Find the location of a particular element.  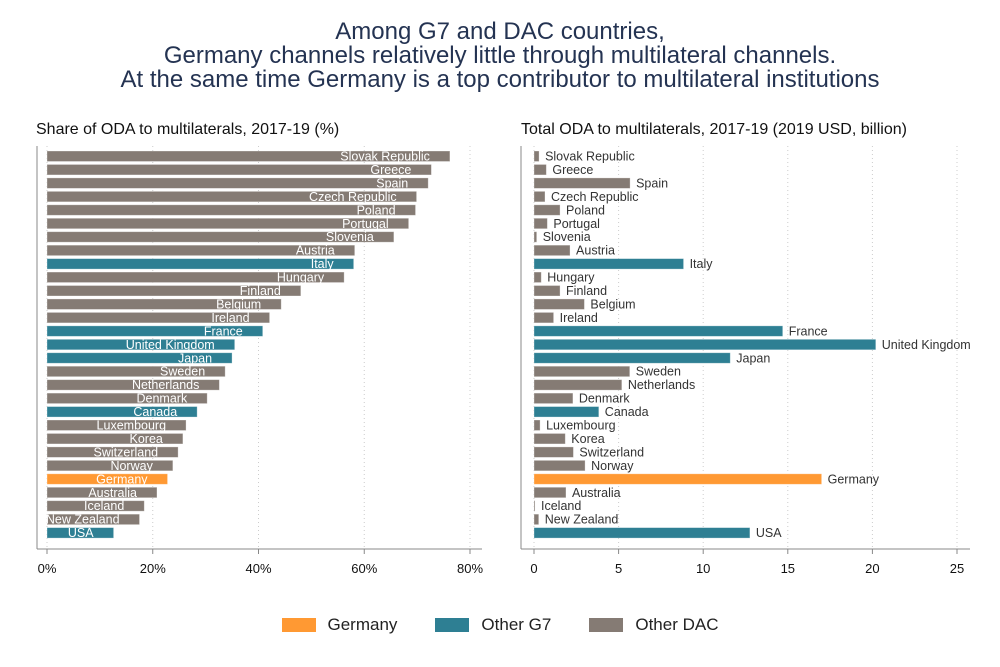

legend-item-other-dac: Other DAC is located at coordinates (653, 625).